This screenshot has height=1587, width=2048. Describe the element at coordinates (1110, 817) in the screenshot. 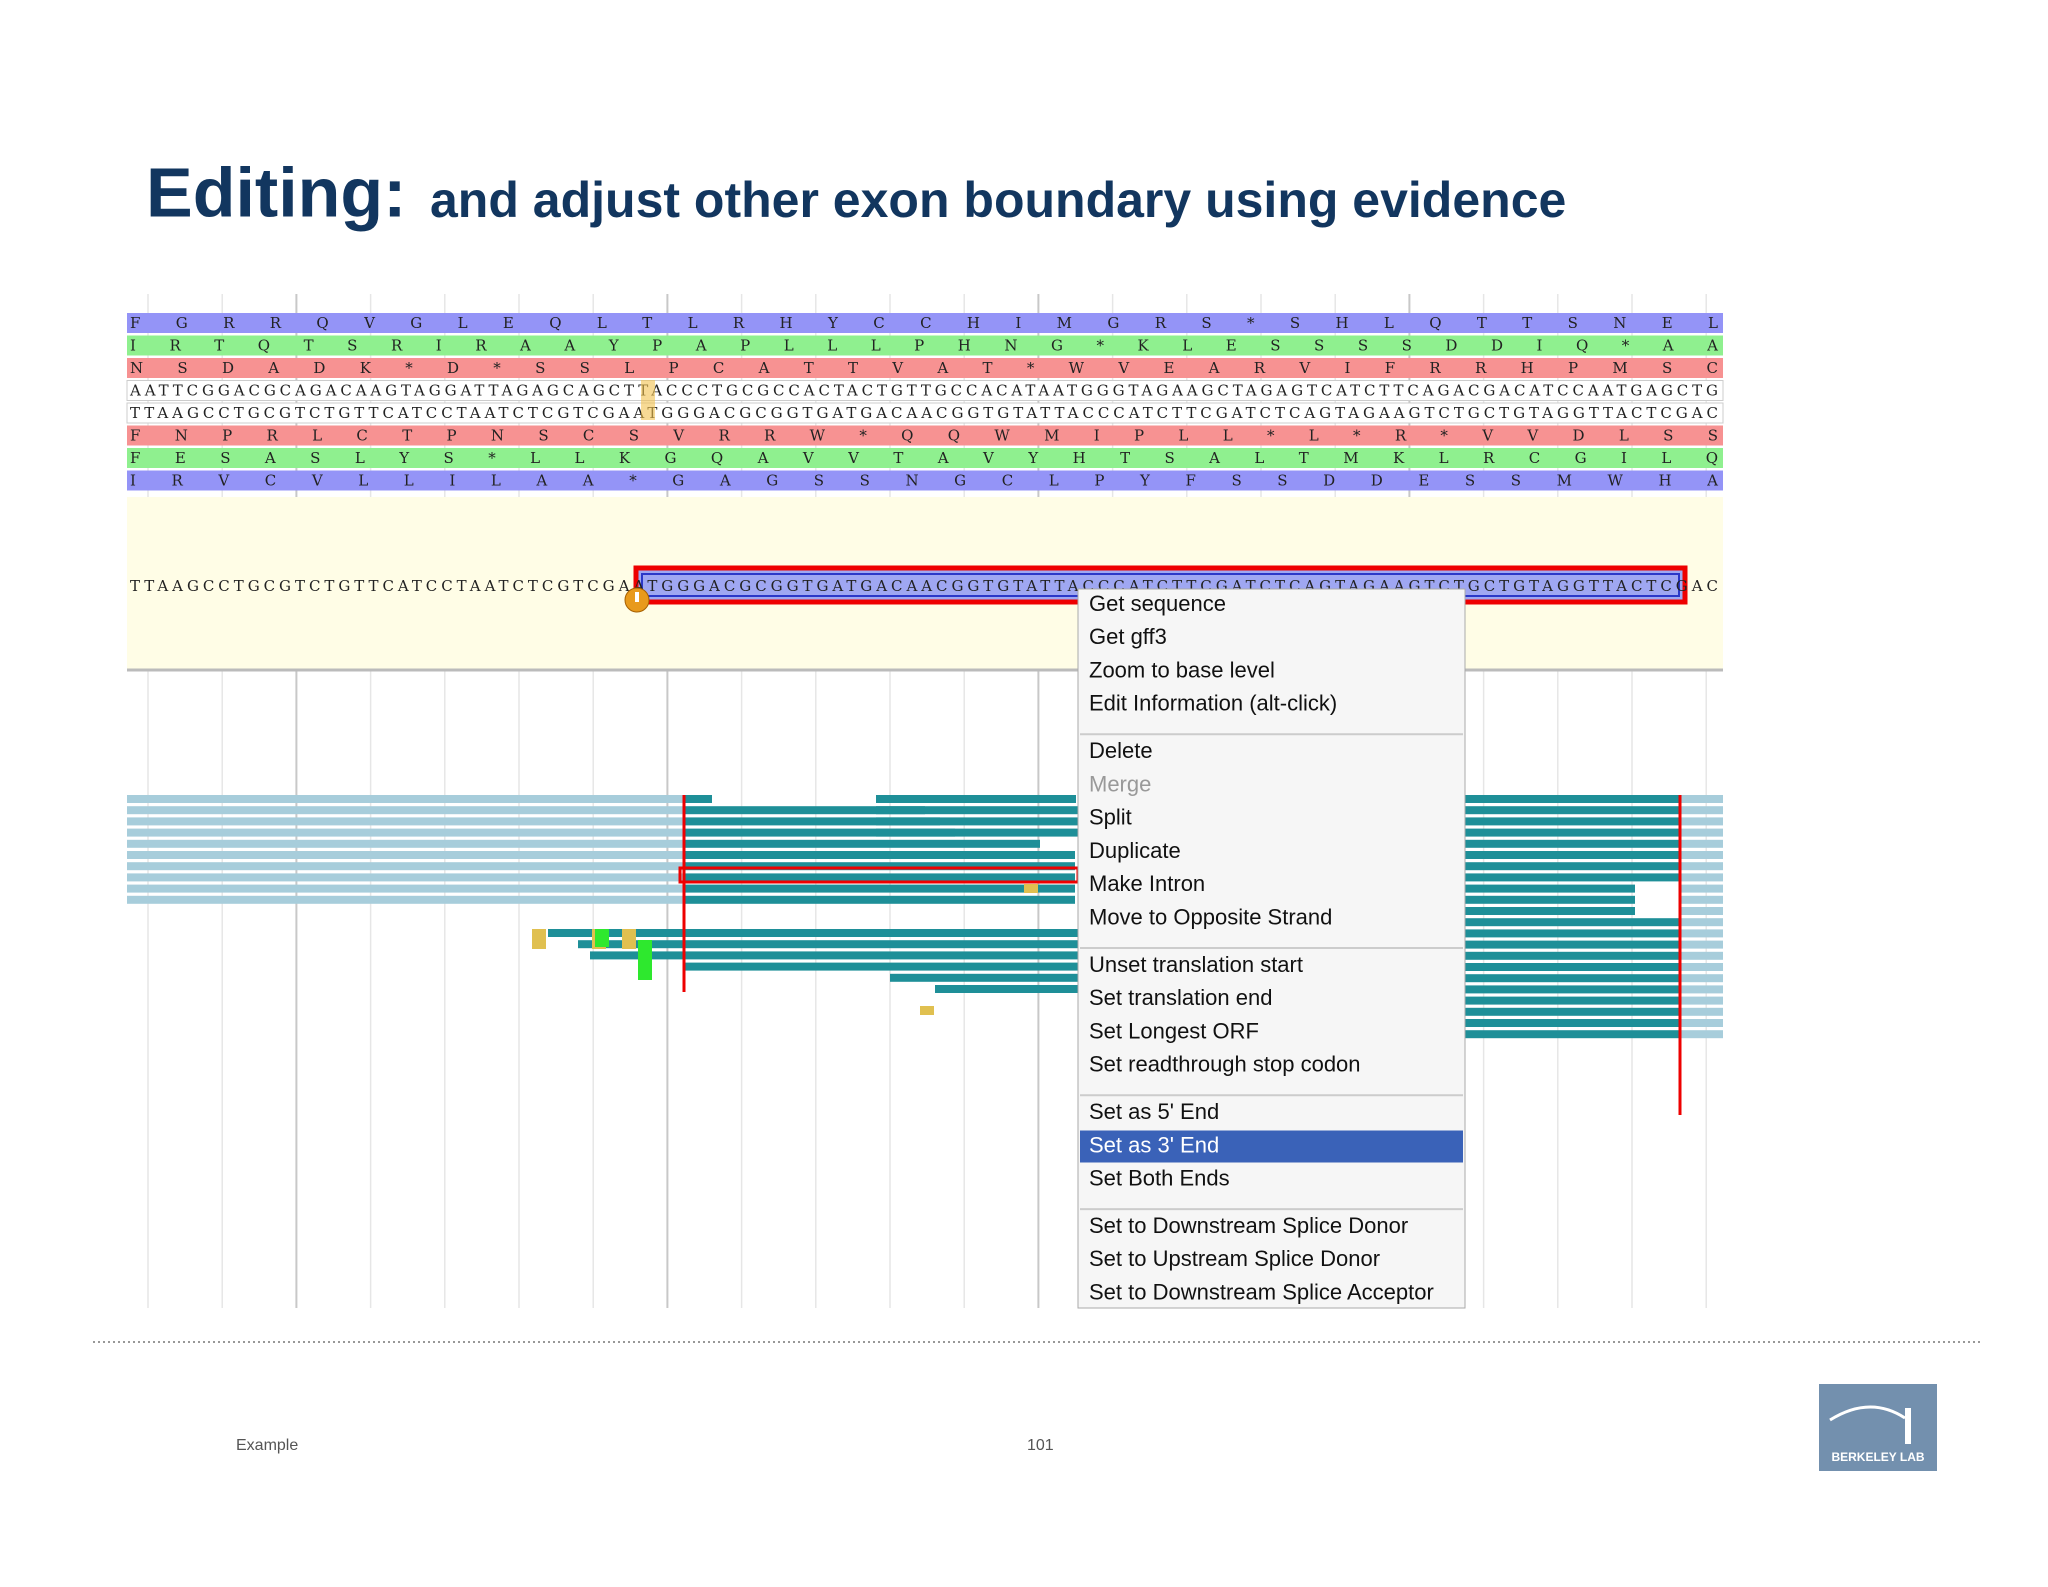

I see `menu-item: Split` at that location.